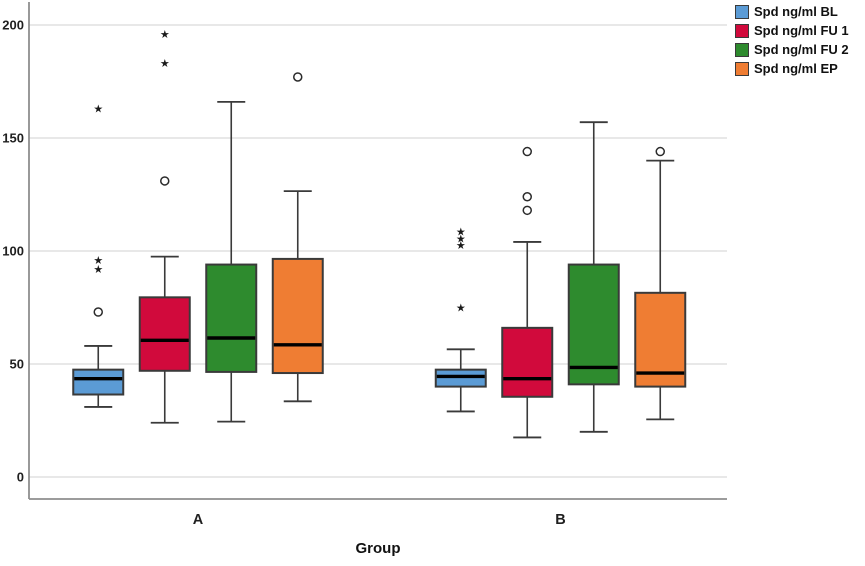  I want to click on legend-item-label: Spd ng/ml FU 2, so click(801, 49).